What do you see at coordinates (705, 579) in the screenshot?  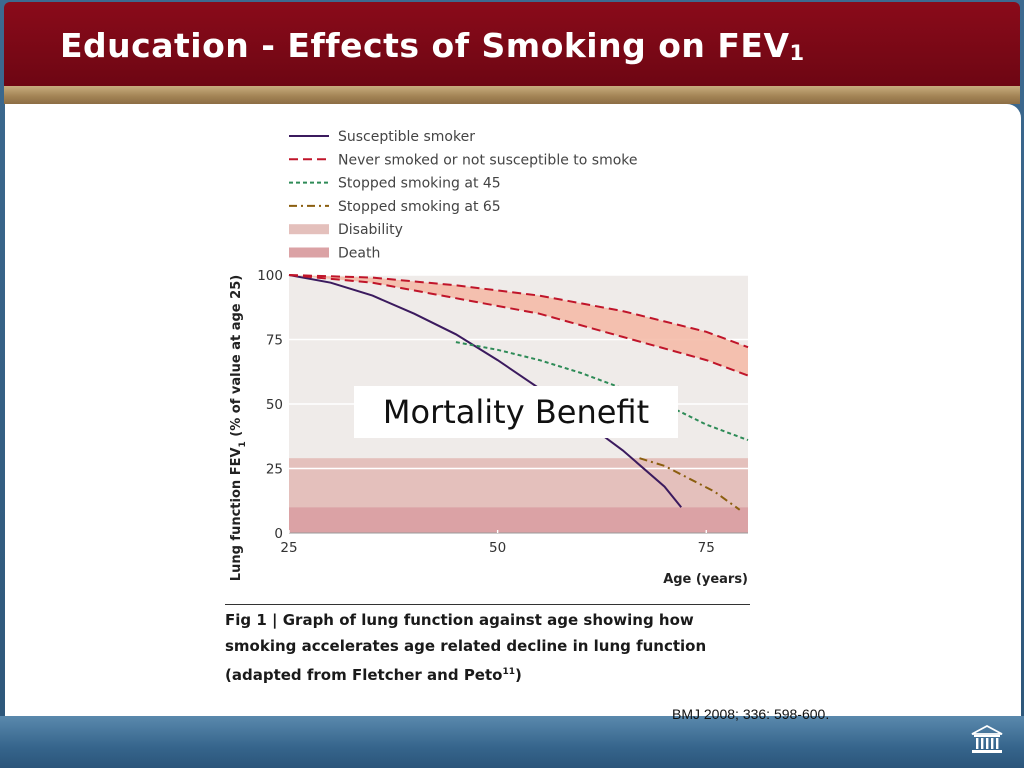 I see `x-axis-title: Age (years)` at bounding box center [705, 579].